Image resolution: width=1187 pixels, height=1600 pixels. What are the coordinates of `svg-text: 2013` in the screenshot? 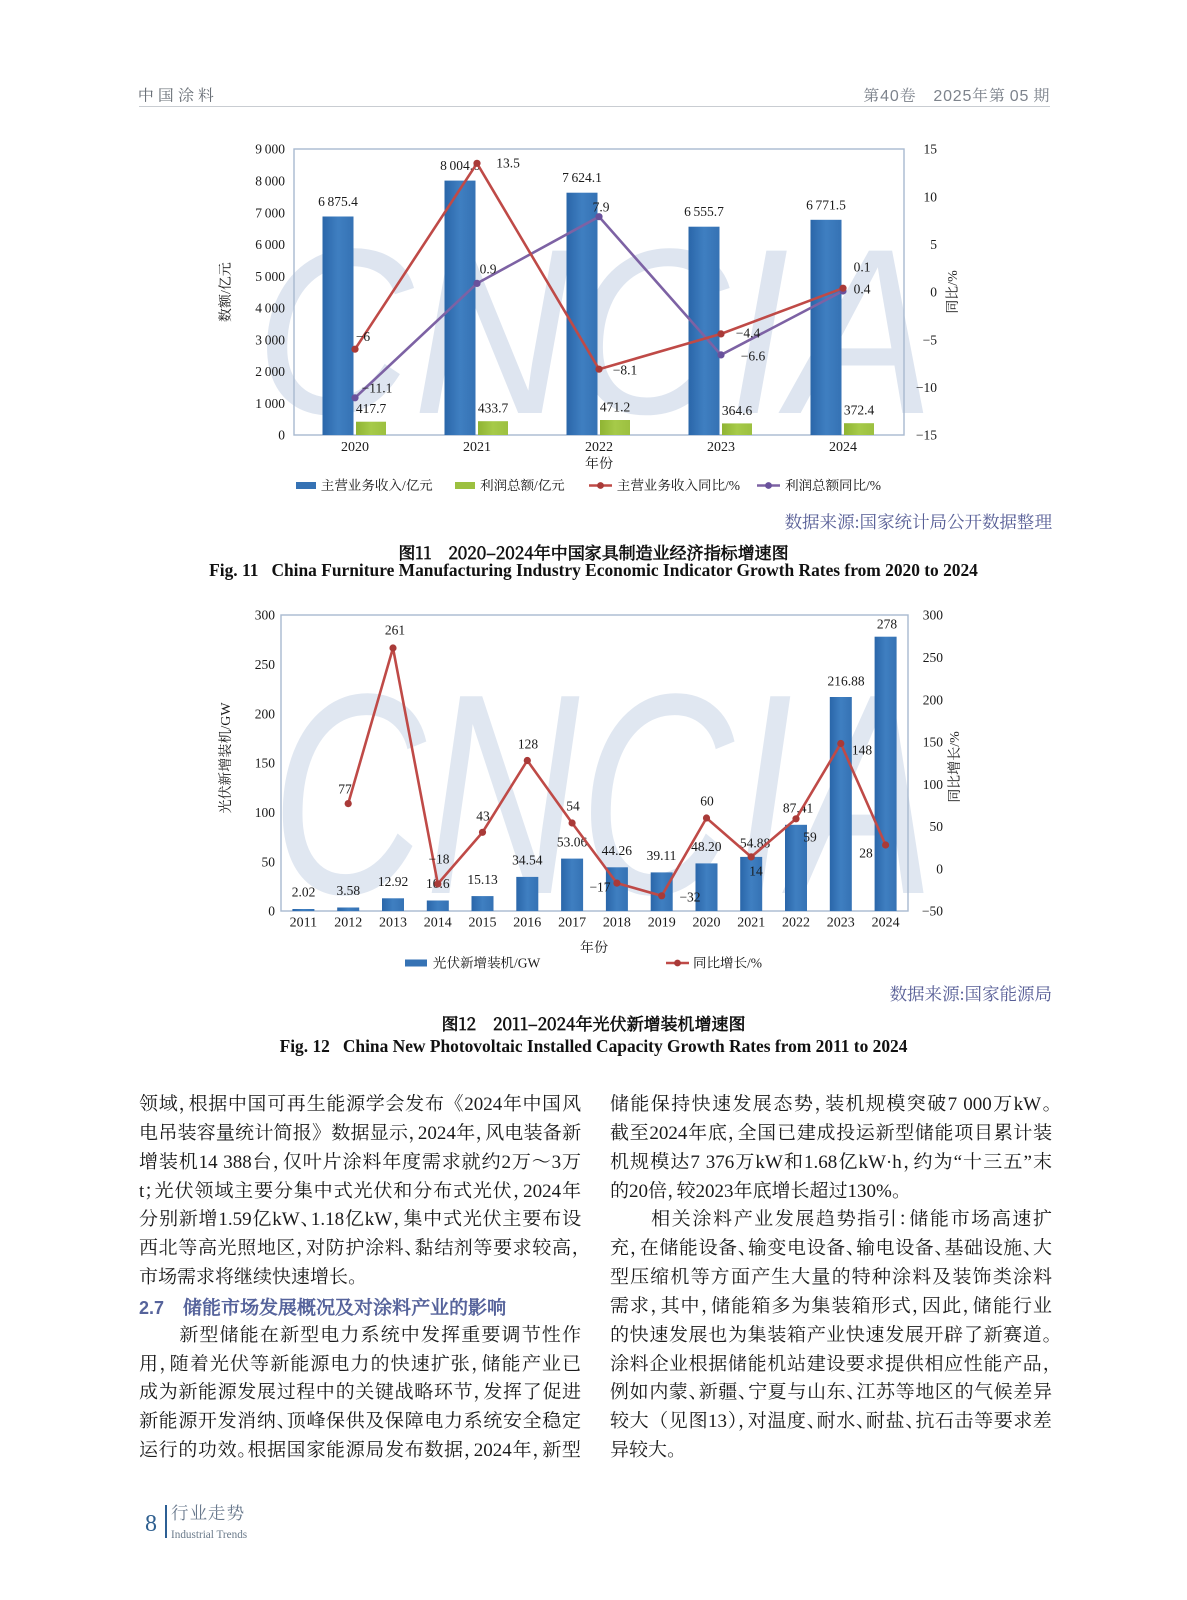 It's located at (393, 923).